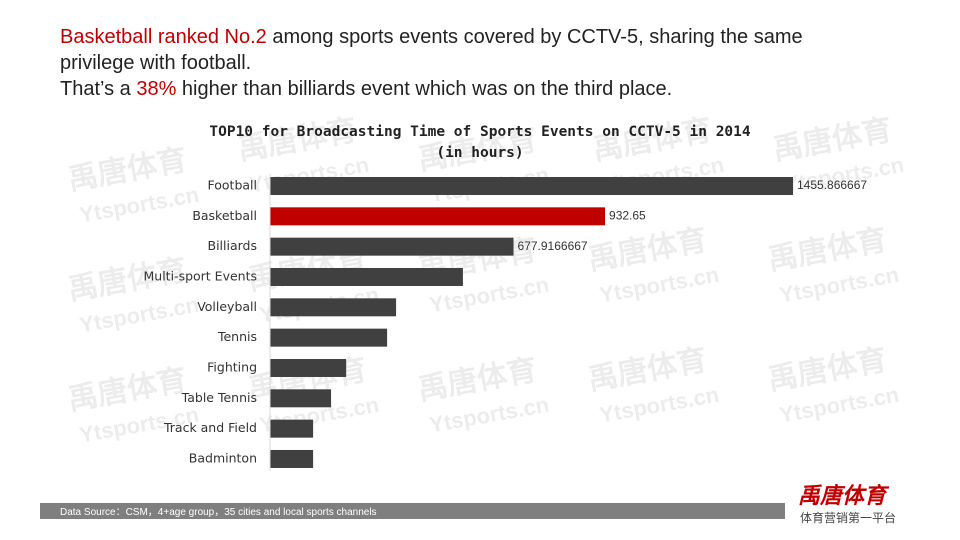 The width and height of the screenshot is (960, 540). What do you see at coordinates (553, 246) in the screenshot?
I see `data-label: 677.9166667` at bounding box center [553, 246].